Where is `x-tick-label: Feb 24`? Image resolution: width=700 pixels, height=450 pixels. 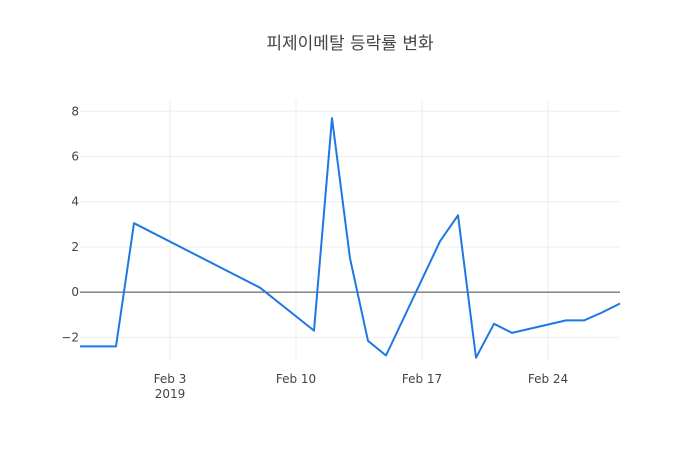 x-tick-label: Feb 24 is located at coordinates (548, 379).